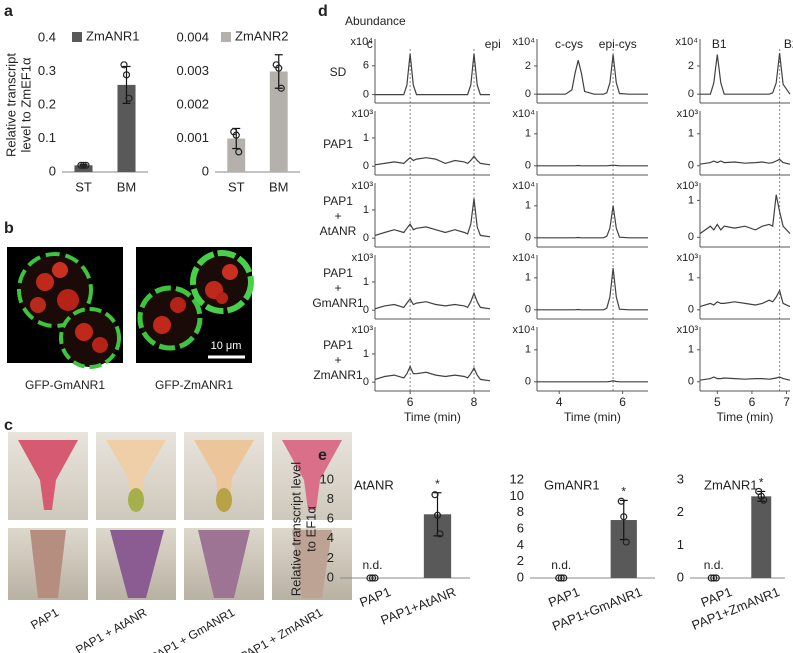 The image size is (793, 653). Describe the element at coordinates (375, 21) in the screenshot. I see `y-axis-label: Abundance` at that location.